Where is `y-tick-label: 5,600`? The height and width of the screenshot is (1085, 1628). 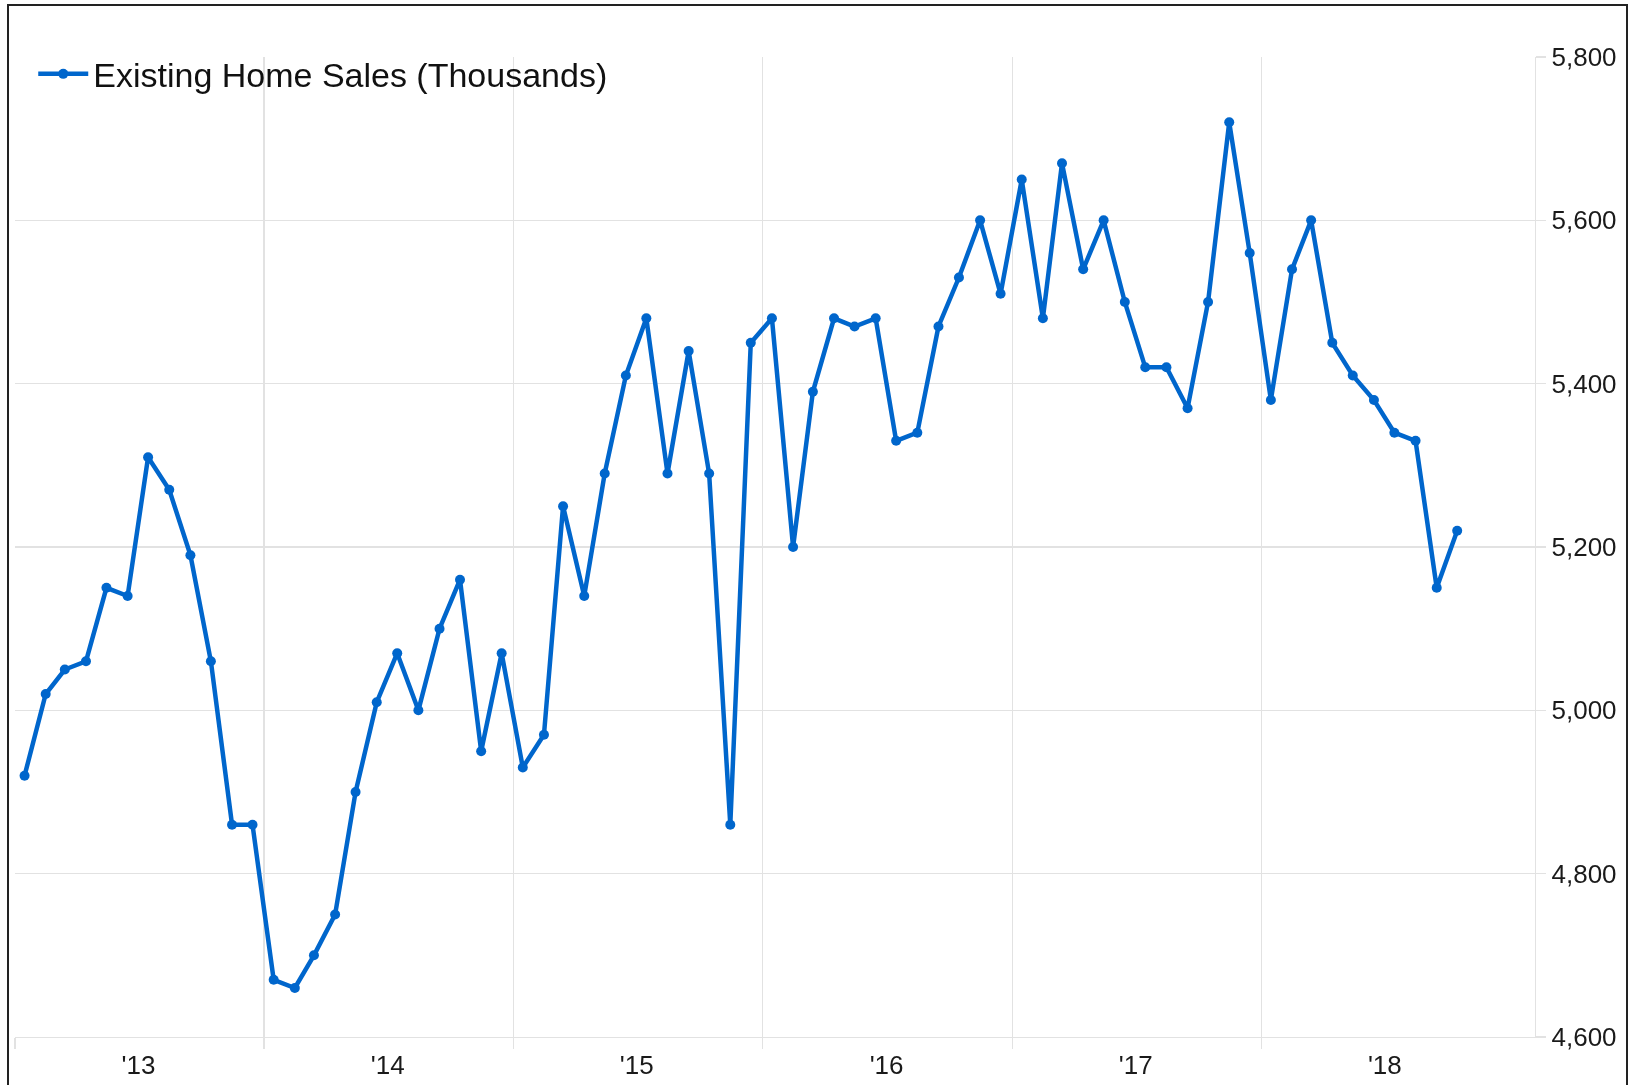 y-tick-label: 5,600 is located at coordinates (1584, 220).